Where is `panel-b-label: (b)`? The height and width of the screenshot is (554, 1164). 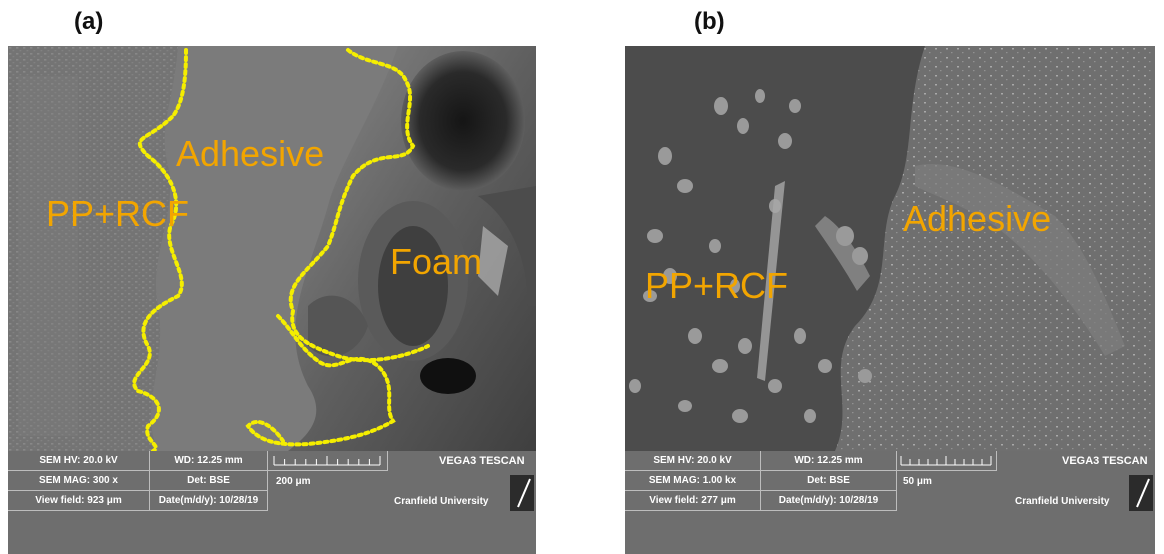
panel-b-label: (b) is located at coordinates (709, 21).